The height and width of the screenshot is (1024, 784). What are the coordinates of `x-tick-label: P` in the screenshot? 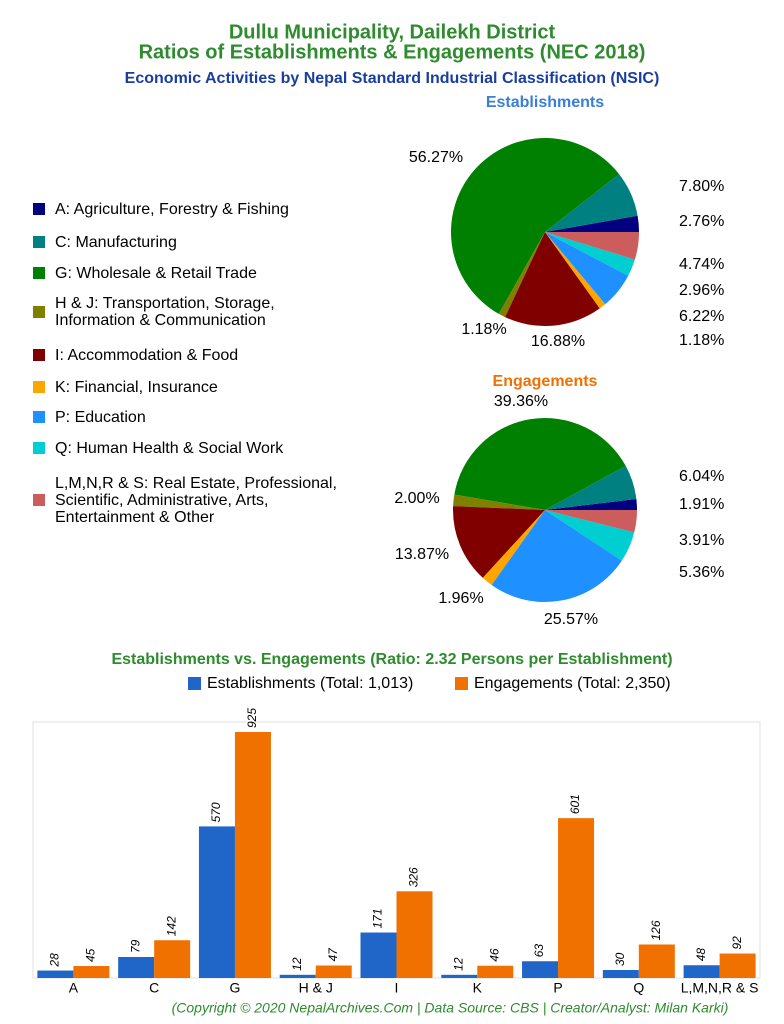 It's located at (557, 988).